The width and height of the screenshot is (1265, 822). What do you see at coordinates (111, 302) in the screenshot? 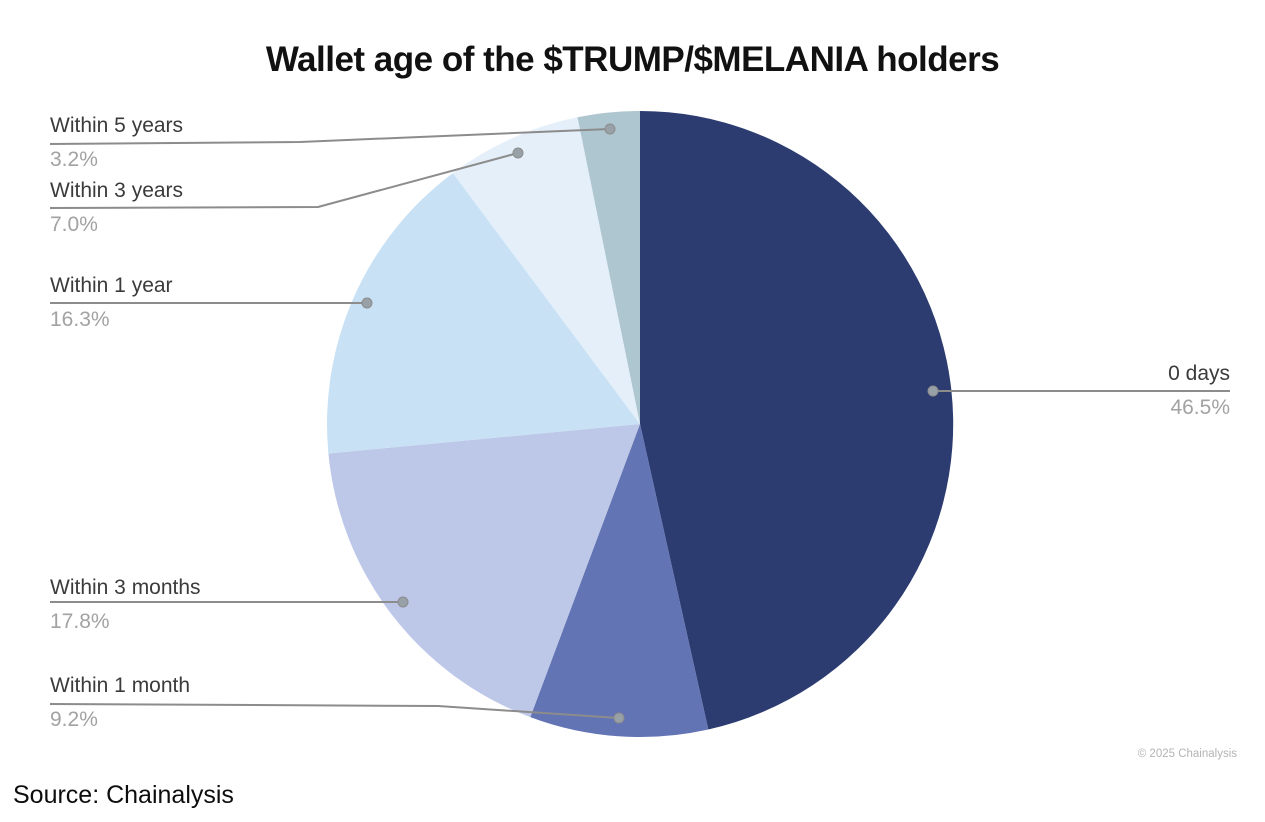
I see `callout-within-1-year: Within 1 year 16.3%` at bounding box center [111, 302].